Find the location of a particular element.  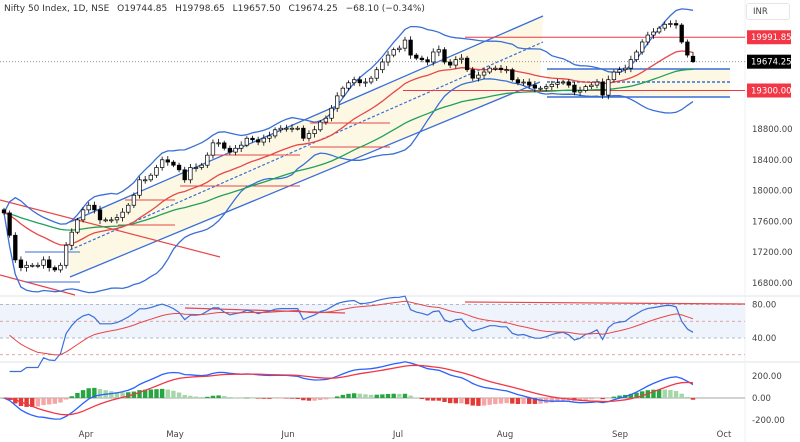

price-tick-label: 18400.00 is located at coordinates (772, 161).